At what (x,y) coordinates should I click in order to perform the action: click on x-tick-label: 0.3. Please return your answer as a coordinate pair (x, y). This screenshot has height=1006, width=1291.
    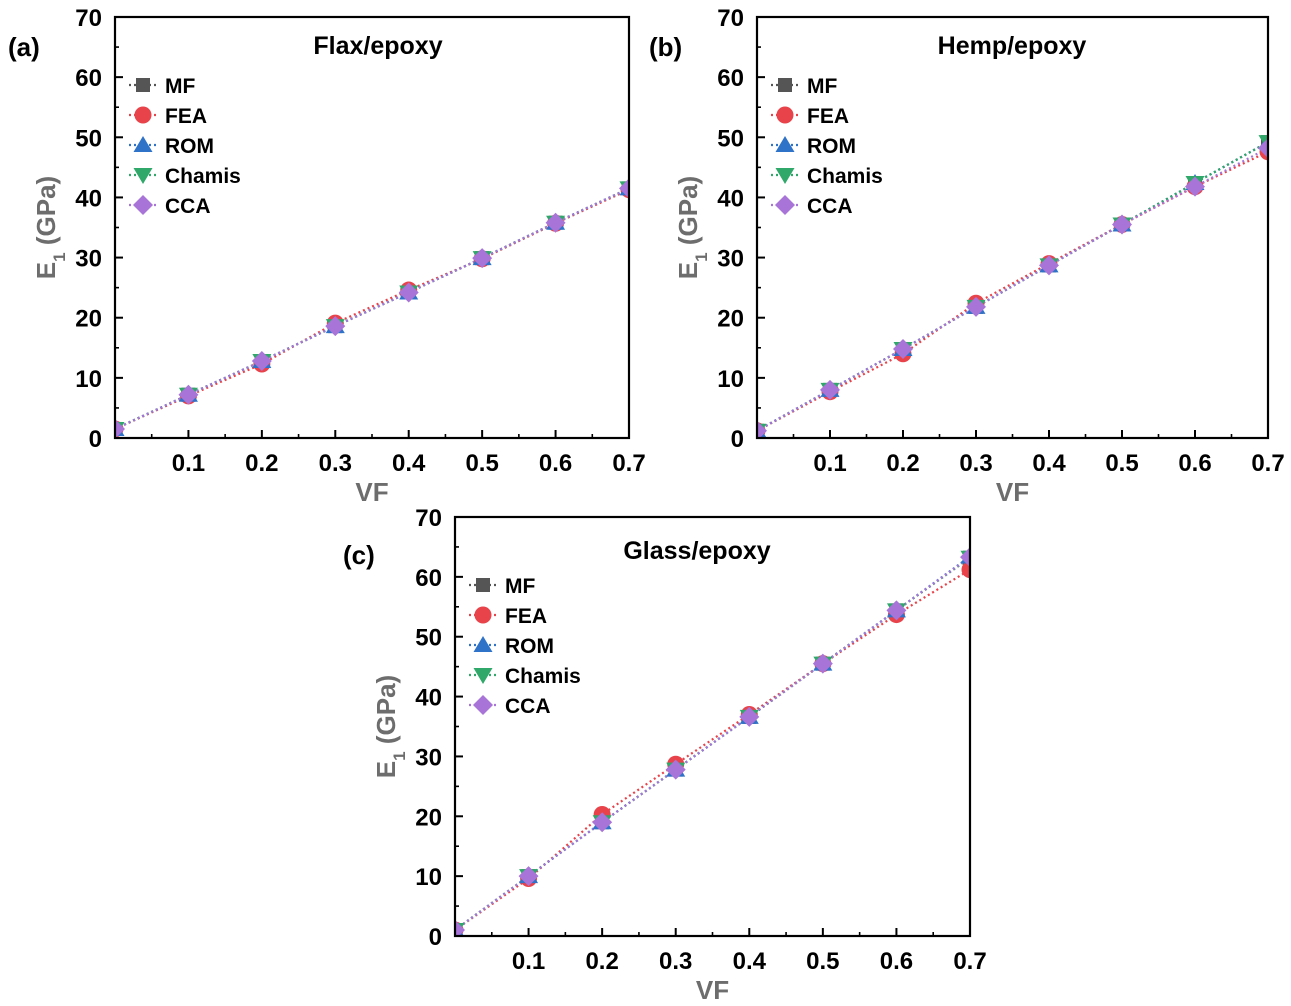
    Looking at the image, I should click on (335, 463).